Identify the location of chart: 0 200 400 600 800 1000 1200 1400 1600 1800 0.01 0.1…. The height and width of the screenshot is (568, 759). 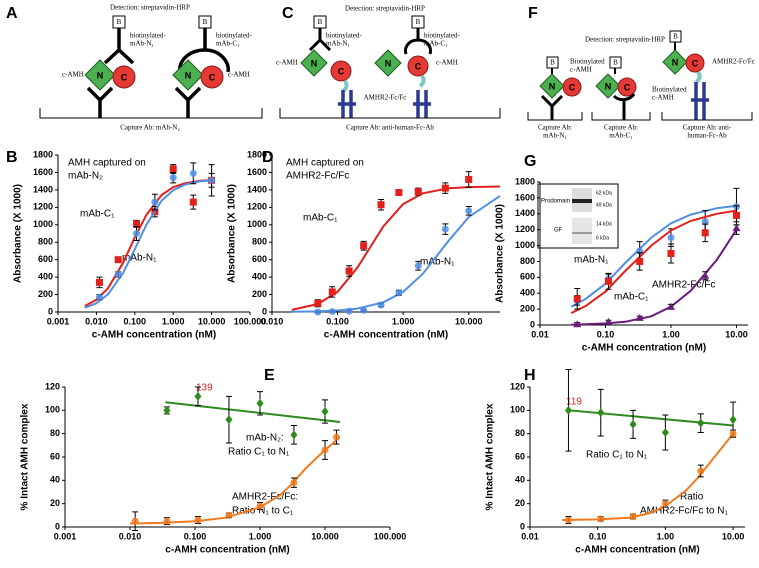
(621, 265).